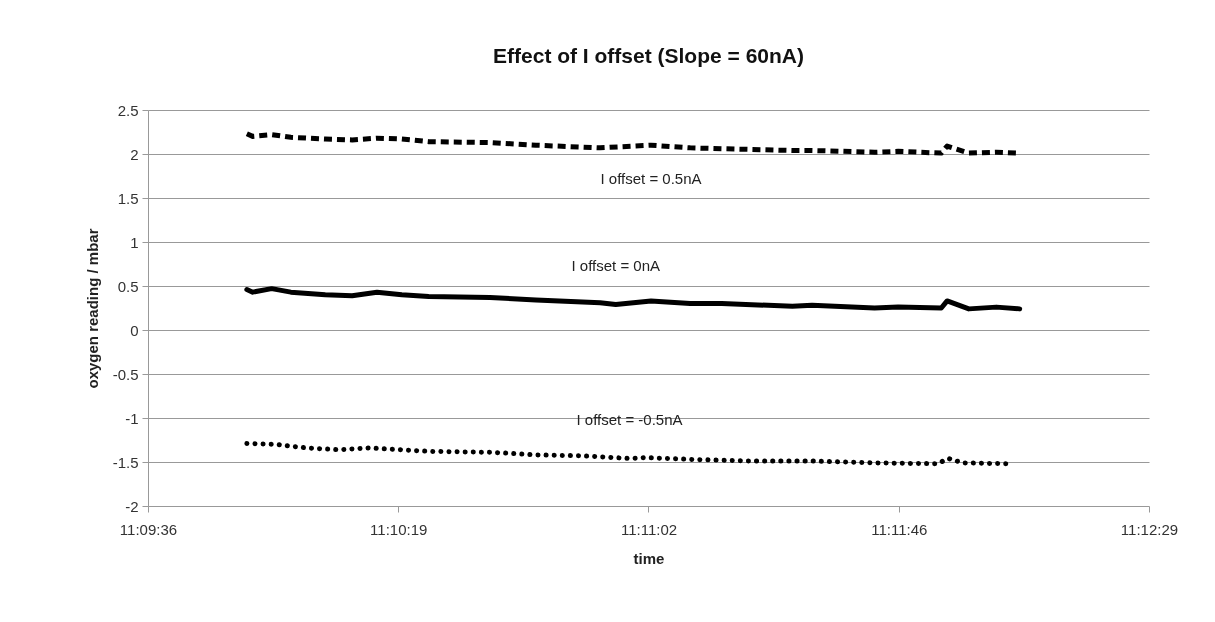  I want to click on x-tick-label: 11:09:36, so click(148, 529).